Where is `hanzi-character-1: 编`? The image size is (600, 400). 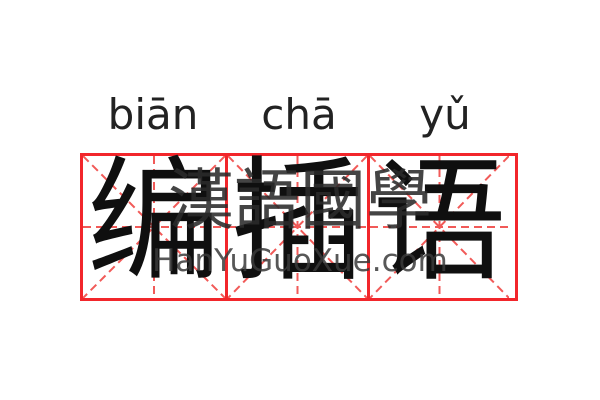
hanzi-character-1: 编 is located at coordinates (154, 222).